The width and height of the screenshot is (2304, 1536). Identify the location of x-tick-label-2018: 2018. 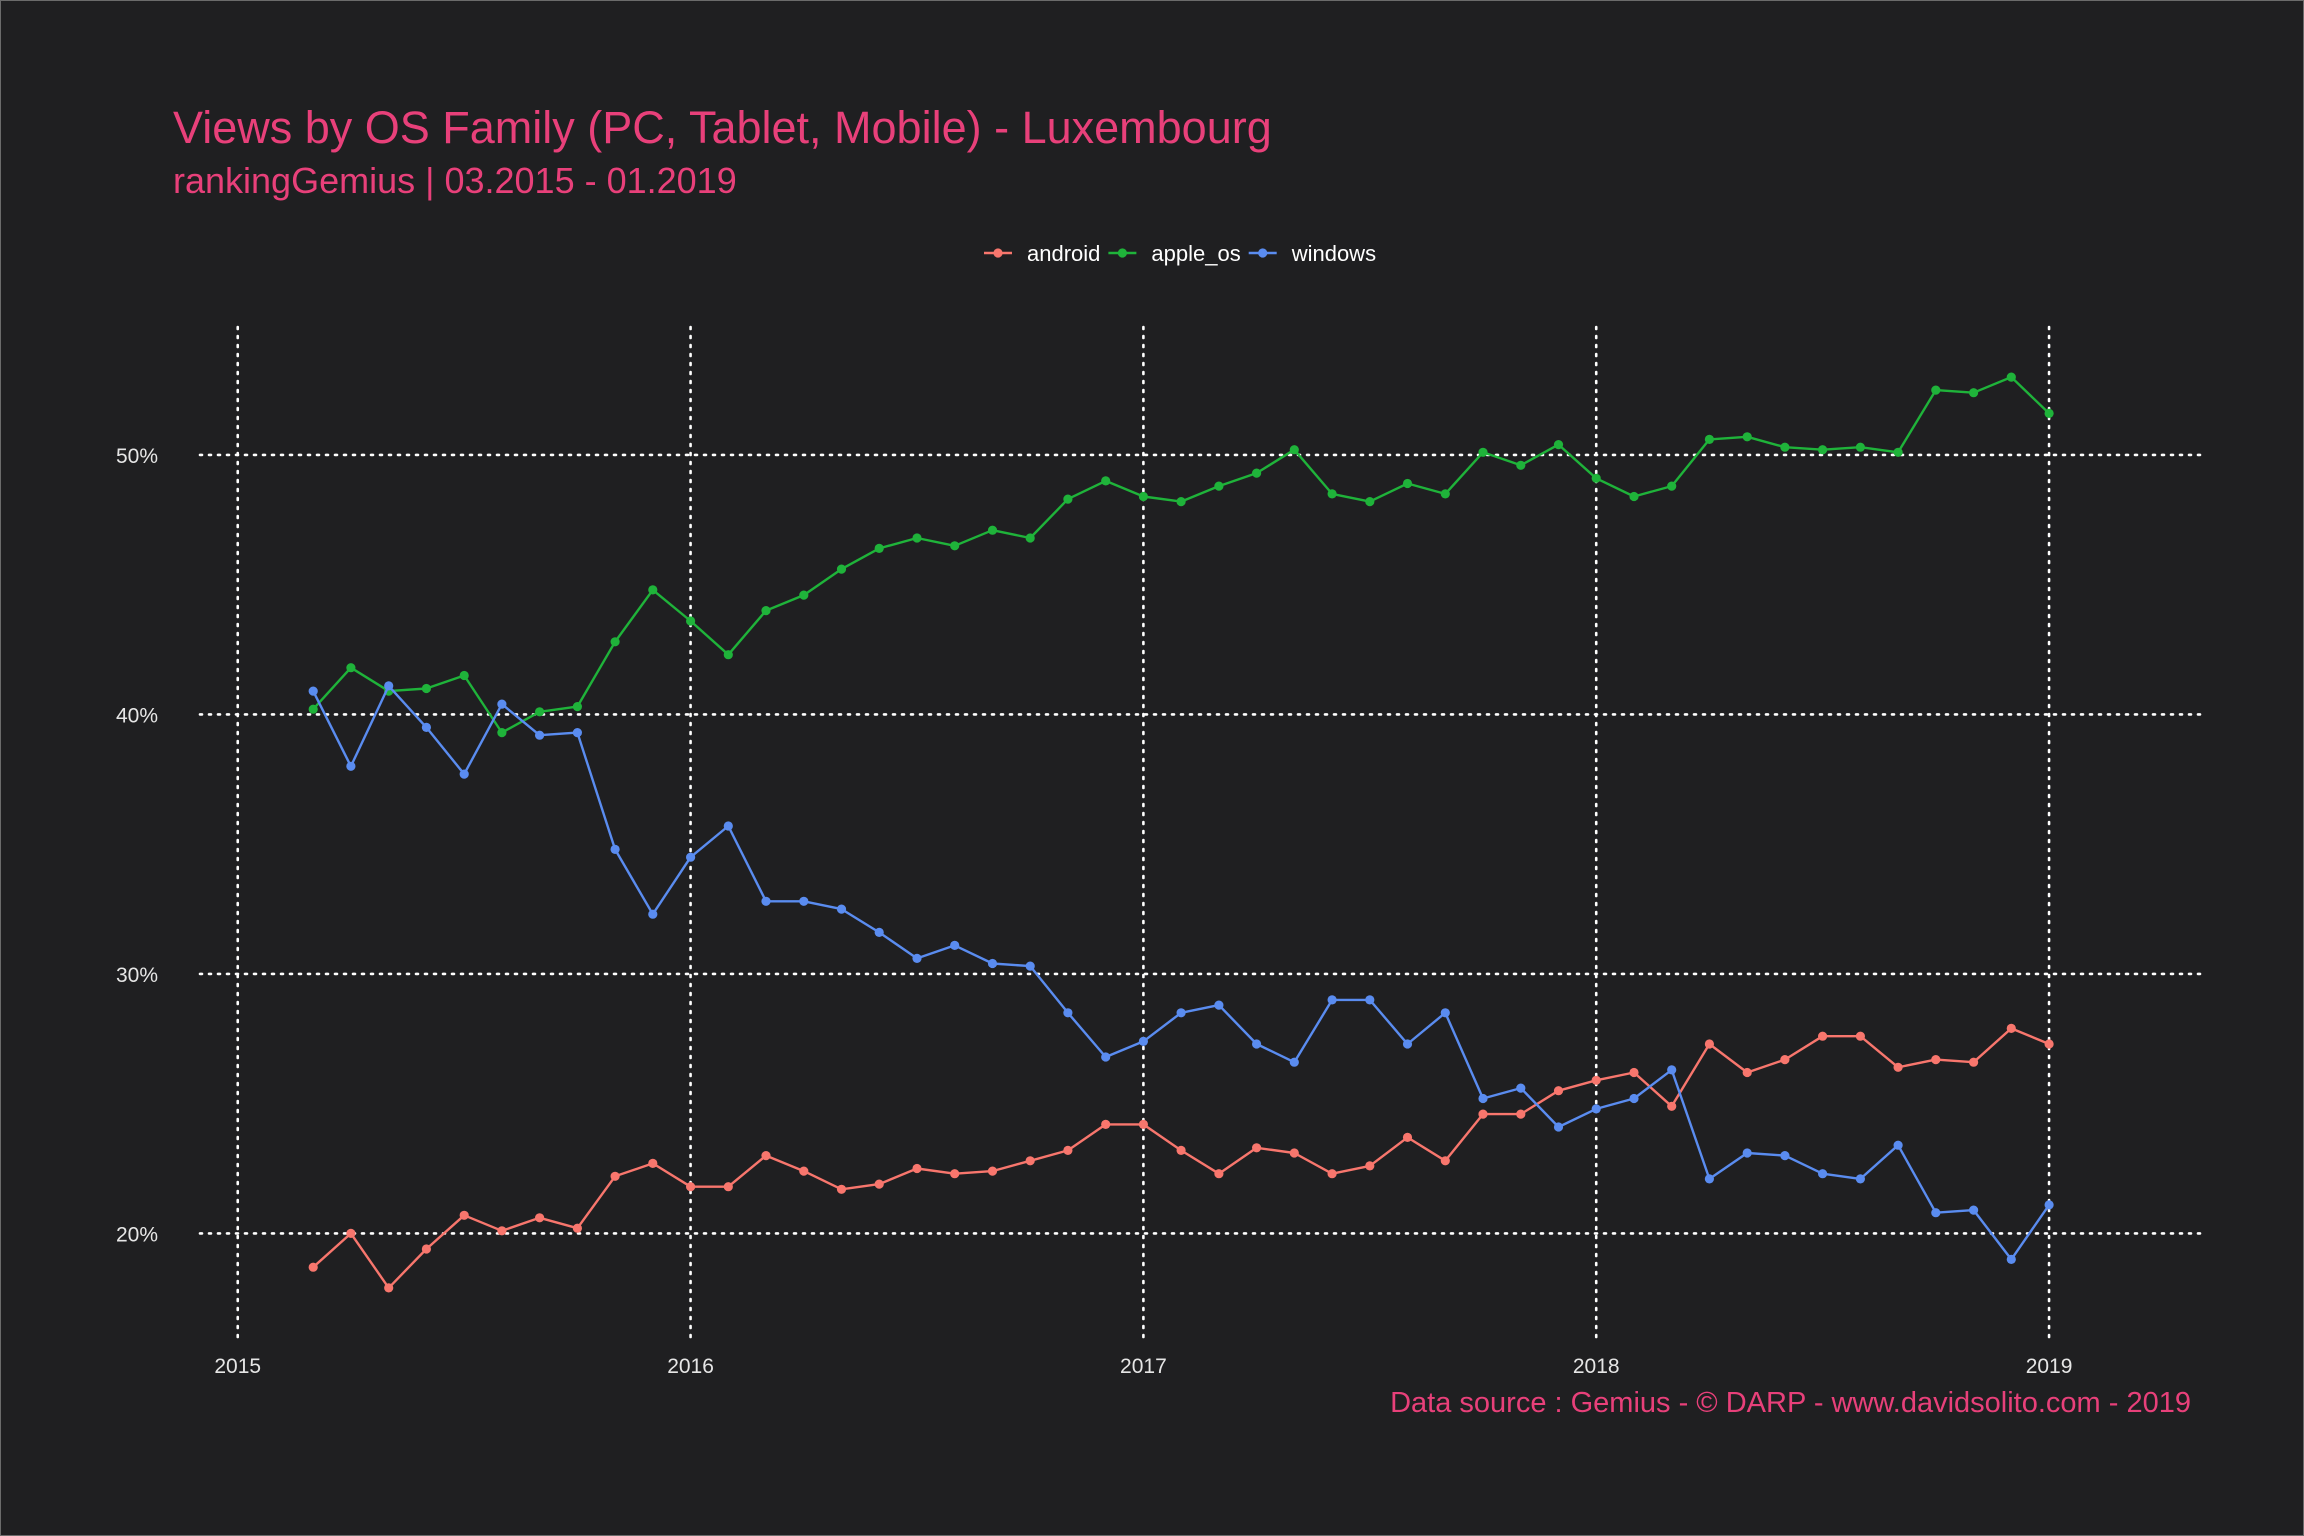
(1596, 1366).